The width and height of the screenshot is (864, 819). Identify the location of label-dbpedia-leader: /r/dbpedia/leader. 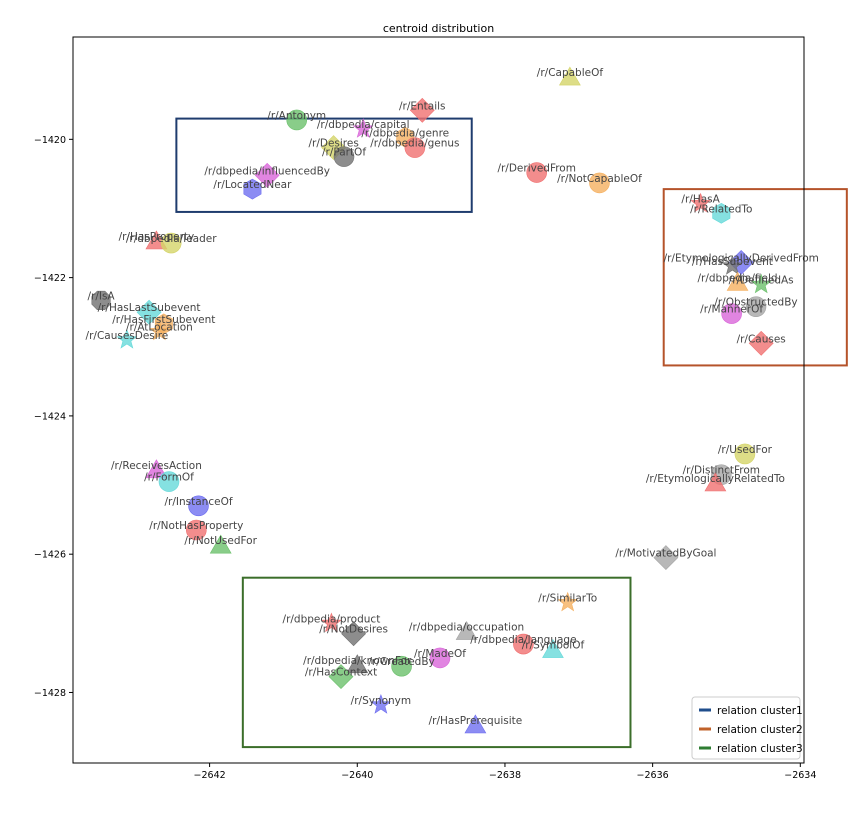
(171, 239).